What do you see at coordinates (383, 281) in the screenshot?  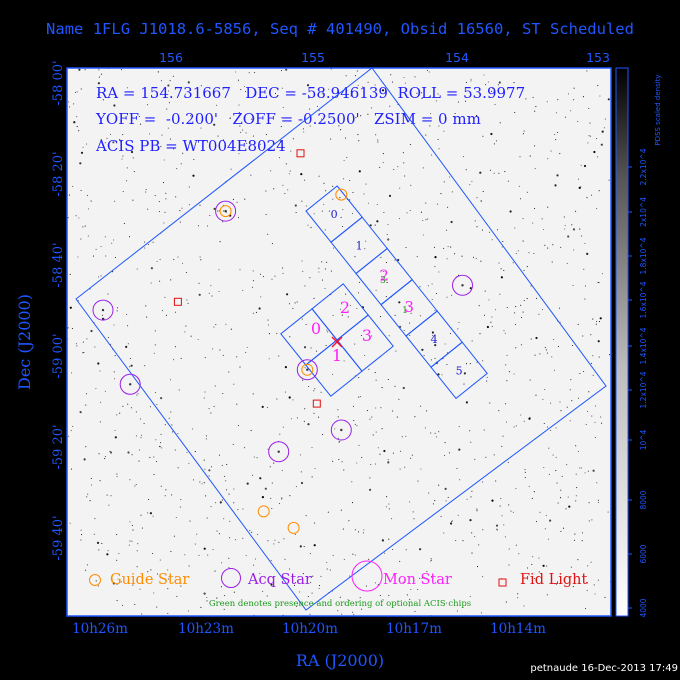 I see `optional-chip-label: 3` at bounding box center [383, 281].